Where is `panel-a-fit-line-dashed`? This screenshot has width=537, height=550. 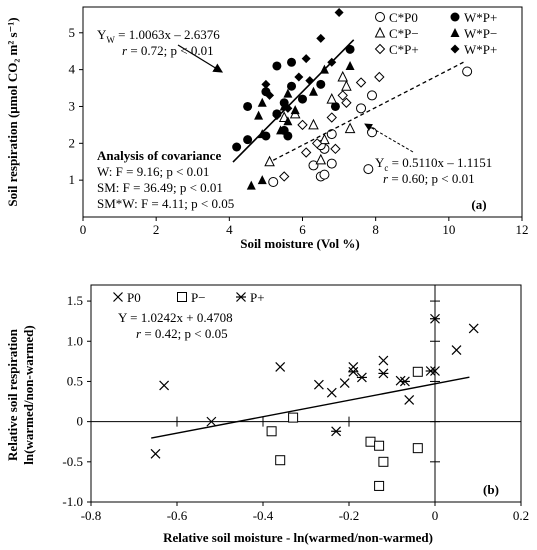 panel-a-fit-line-dashed is located at coordinates (368, 111).